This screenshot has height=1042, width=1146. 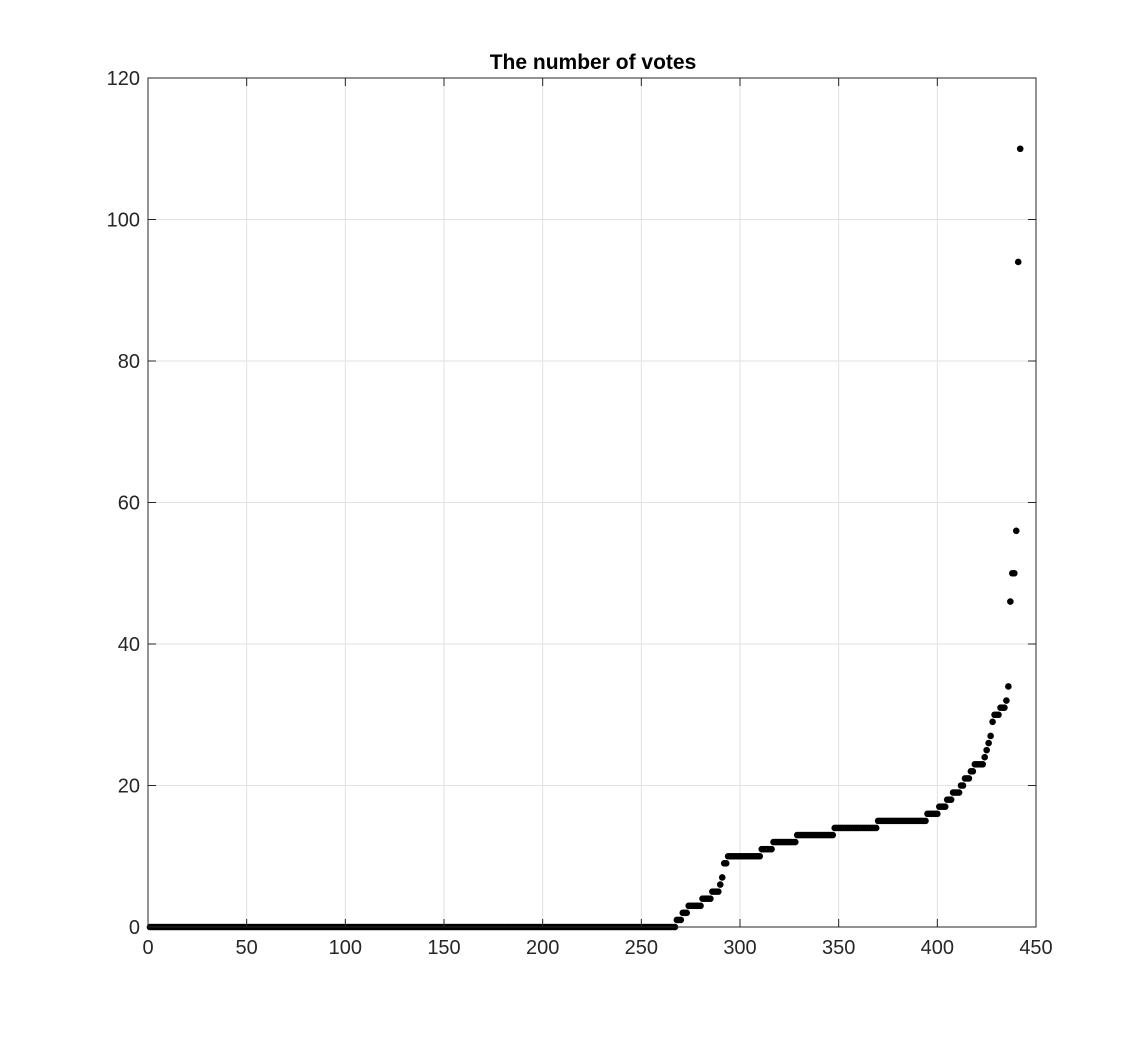 I want to click on x-tick-label: 50, so click(x=247, y=948).